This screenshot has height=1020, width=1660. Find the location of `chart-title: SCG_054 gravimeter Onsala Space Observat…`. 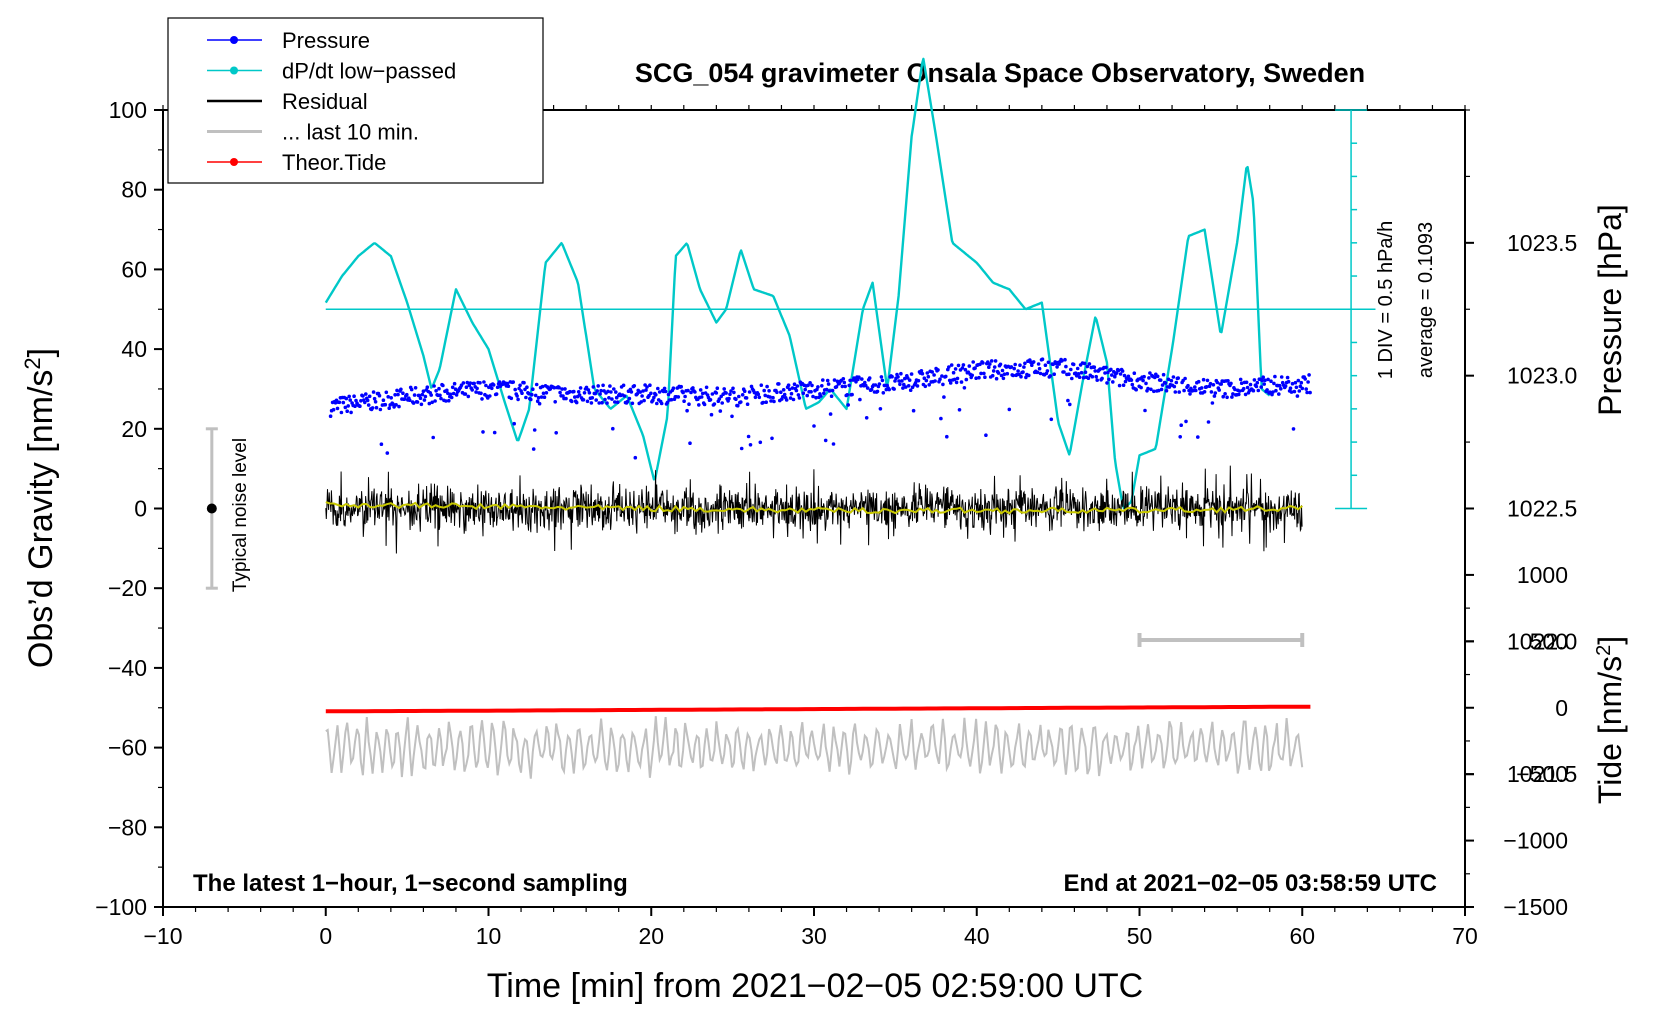

chart-title: SCG_054 gravimeter Onsala Space Observat… is located at coordinates (1000, 73).